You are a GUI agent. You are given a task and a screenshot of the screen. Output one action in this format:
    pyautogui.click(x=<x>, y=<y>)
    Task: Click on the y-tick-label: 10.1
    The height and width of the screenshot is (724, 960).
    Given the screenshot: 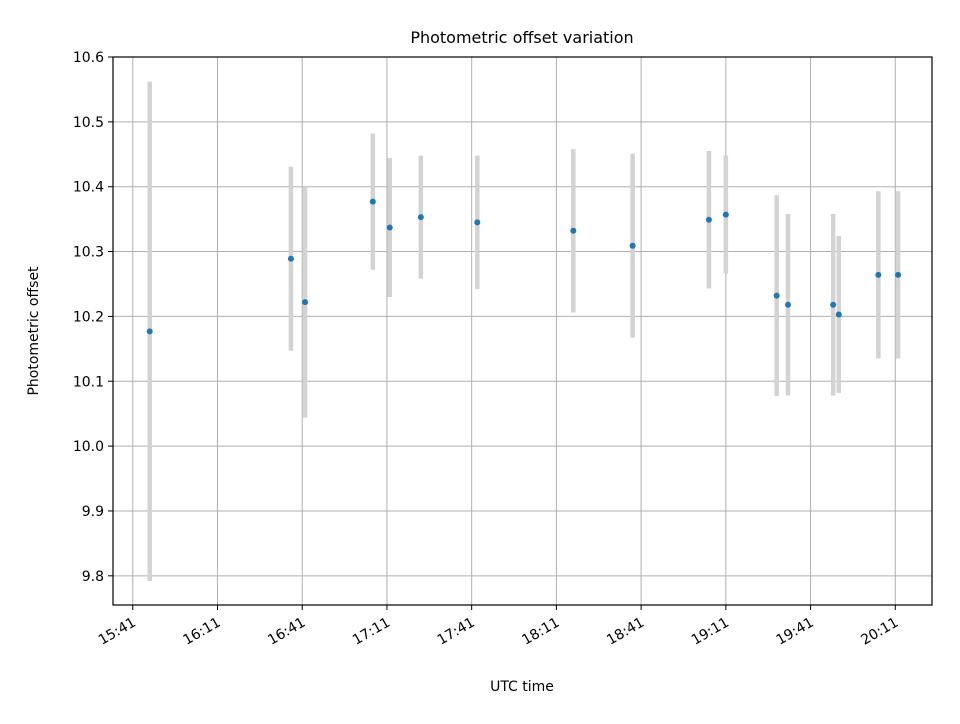 What is the action you would take?
    pyautogui.click(x=88, y=382)
    